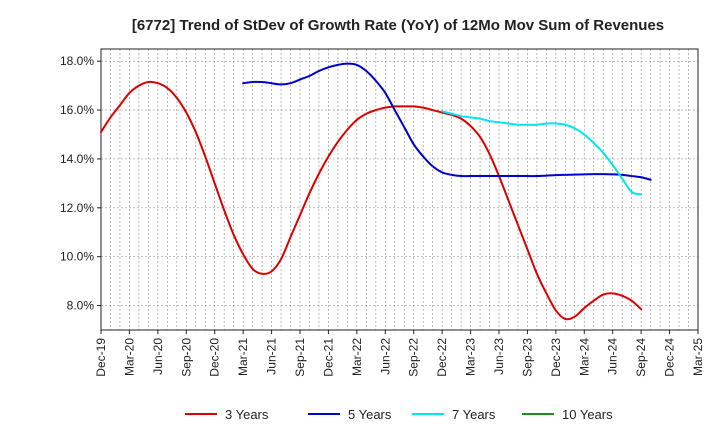 This screenshot has width=720, height=440. What do you see at coordinates (272, 356) in the screenshot?
I see `x-tick-label: Jun-21` at bounding box center [272, 356].